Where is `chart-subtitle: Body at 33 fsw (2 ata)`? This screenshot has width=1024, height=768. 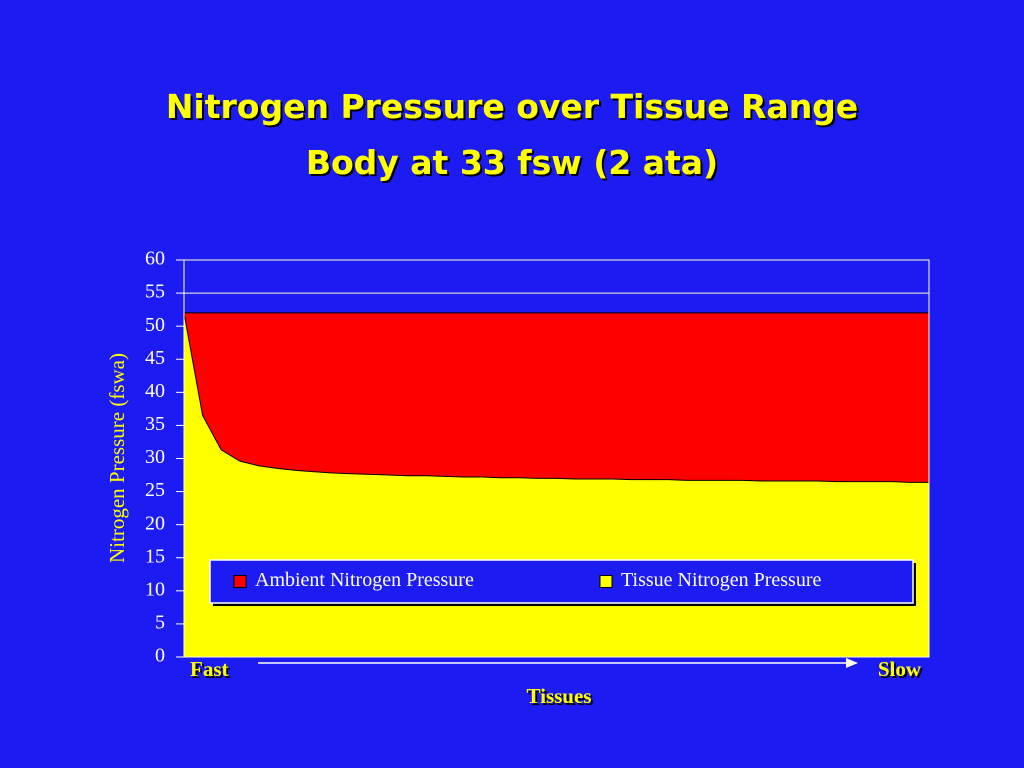
chart-subtitle: Body at 33 fsw (2 ata) is located at coordinates (512, 162).